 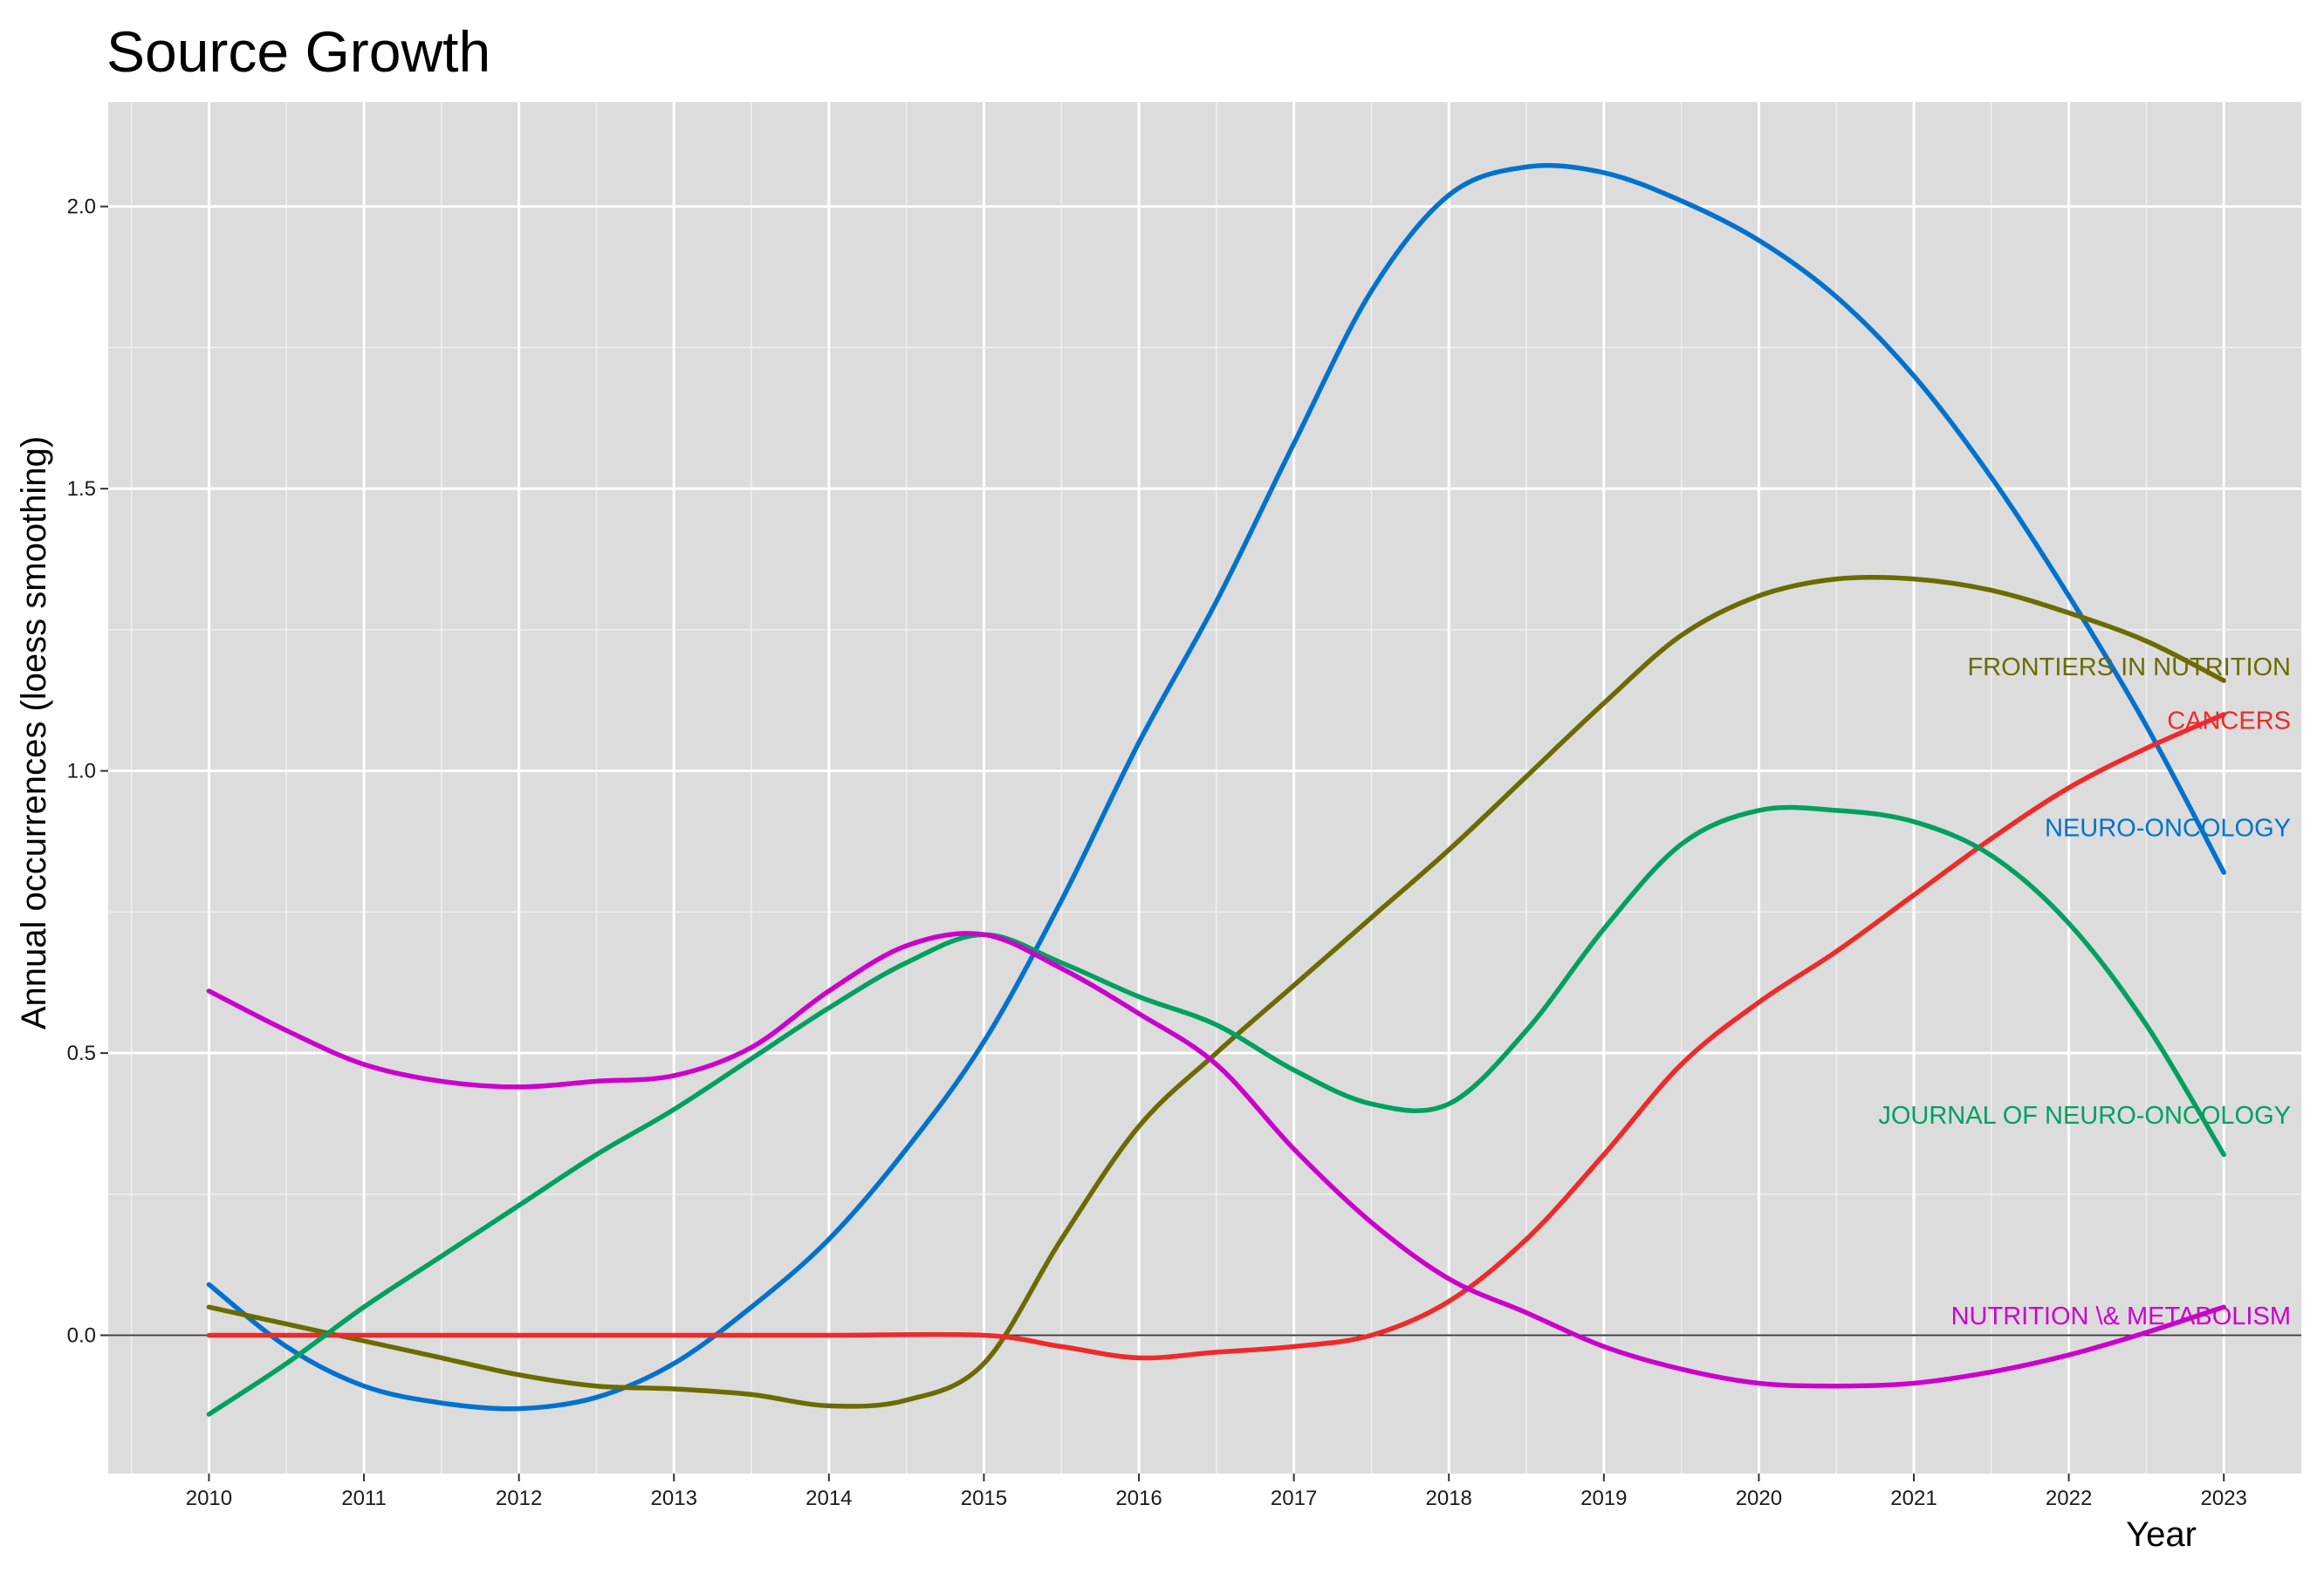 I want to click on x-tick-label: 2023, so click(x=2224, y=1498).